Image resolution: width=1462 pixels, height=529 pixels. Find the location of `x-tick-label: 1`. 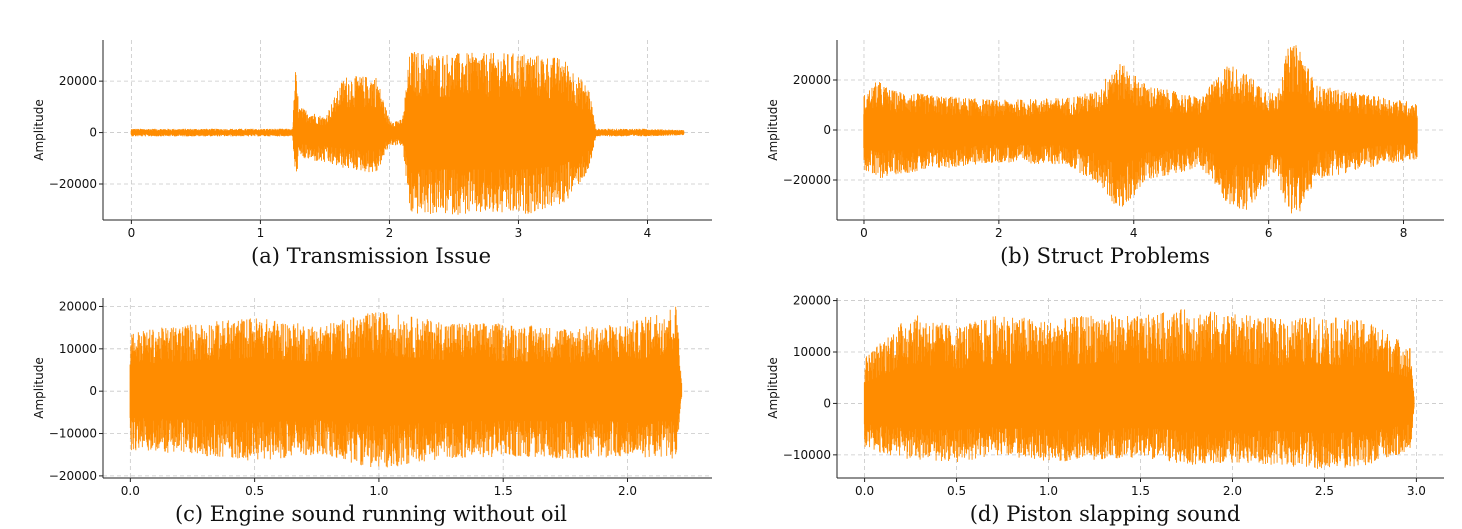

x-tick-label: 1 is located at coordinates (261, 233).